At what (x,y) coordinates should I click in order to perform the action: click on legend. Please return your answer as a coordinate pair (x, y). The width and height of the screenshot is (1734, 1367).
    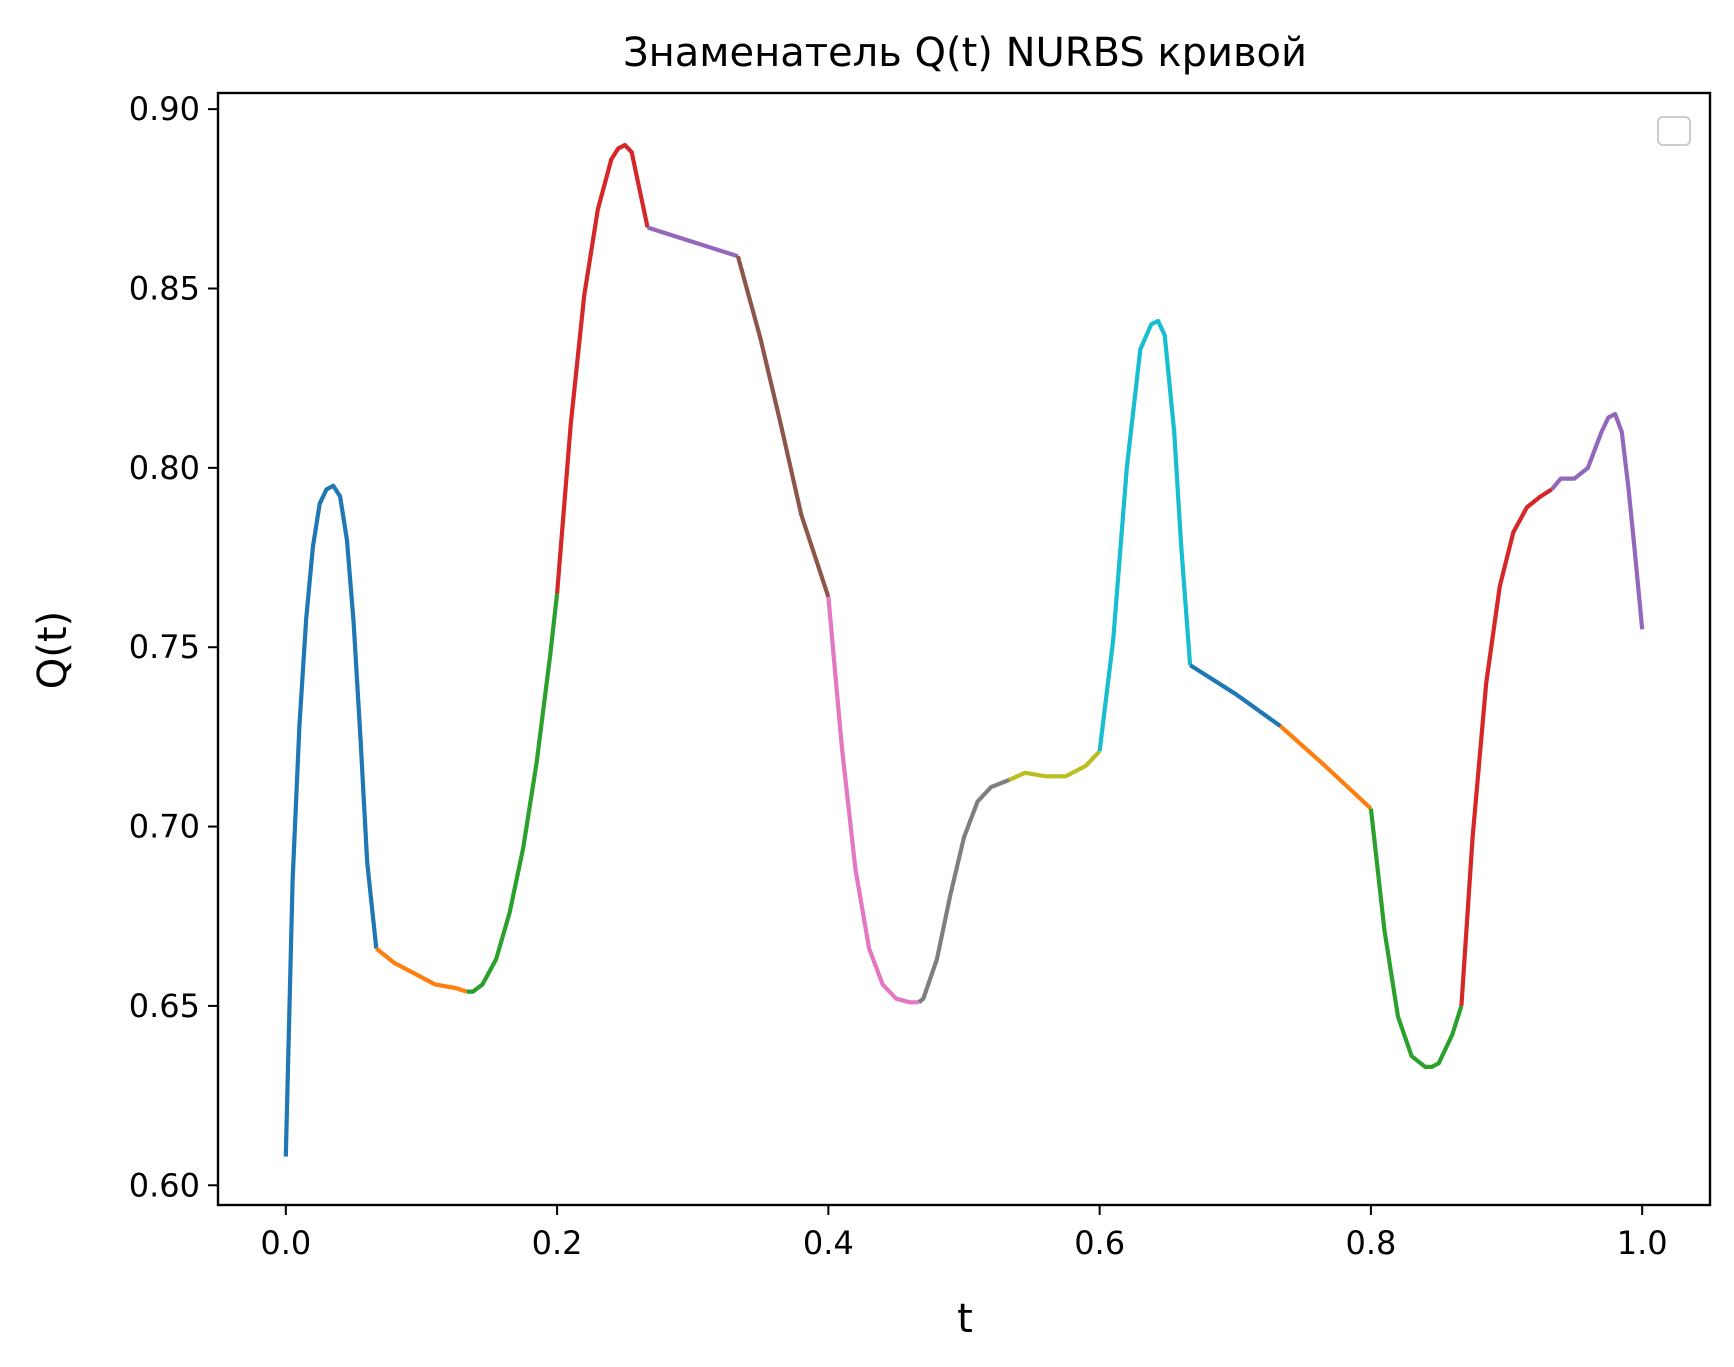
    Looking at the image, I should click on (1674, 131).